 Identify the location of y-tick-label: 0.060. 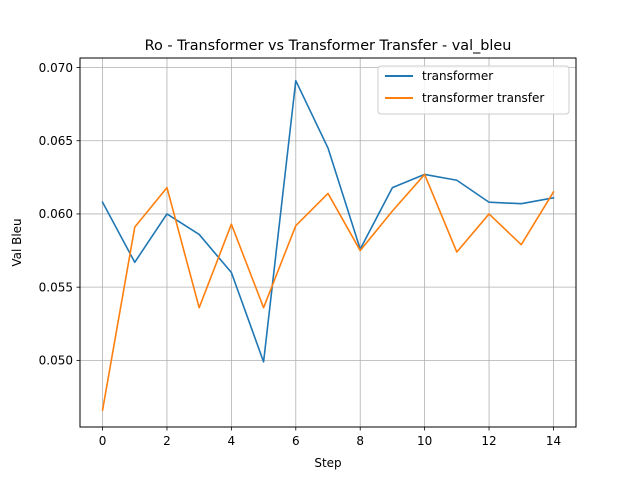
(56, 214).